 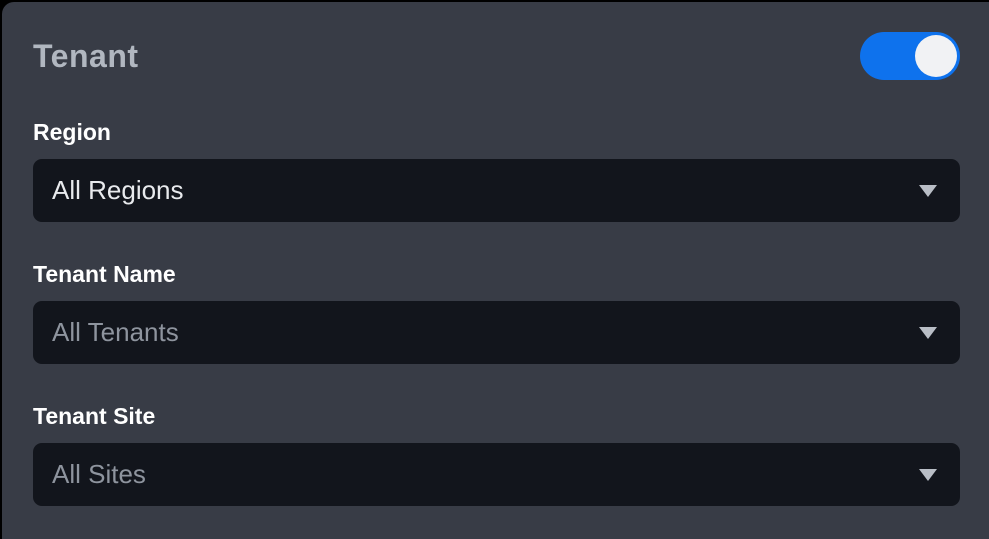 I want to click on tenant-toggle, so click(x=910, y=56).